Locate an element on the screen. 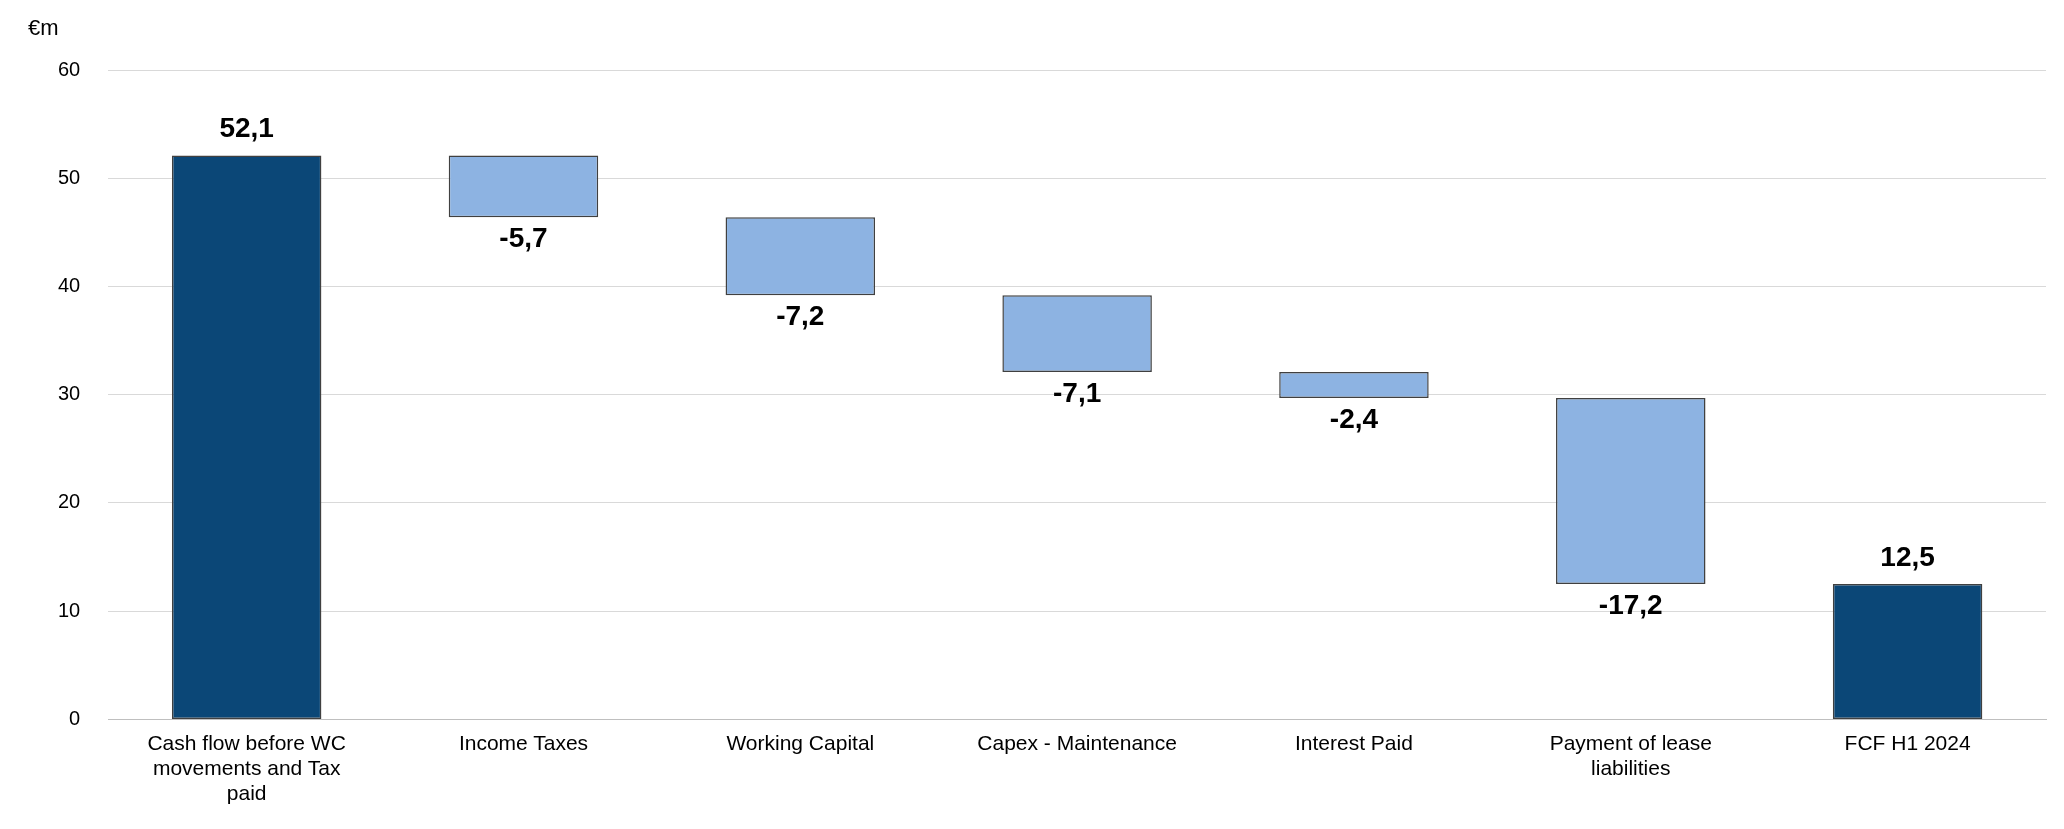 The height and width of the screenshot is (829, 2064). y-axis-title: €m is located at coordinates (43, 28).